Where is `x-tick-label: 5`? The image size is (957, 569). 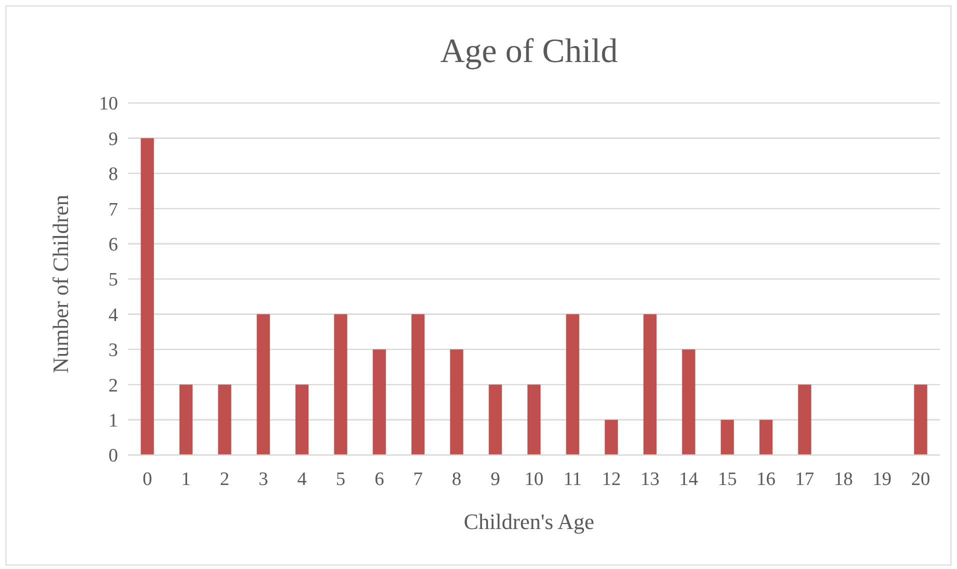 x-tick-label: 5 is located at coordinates (341, 479).